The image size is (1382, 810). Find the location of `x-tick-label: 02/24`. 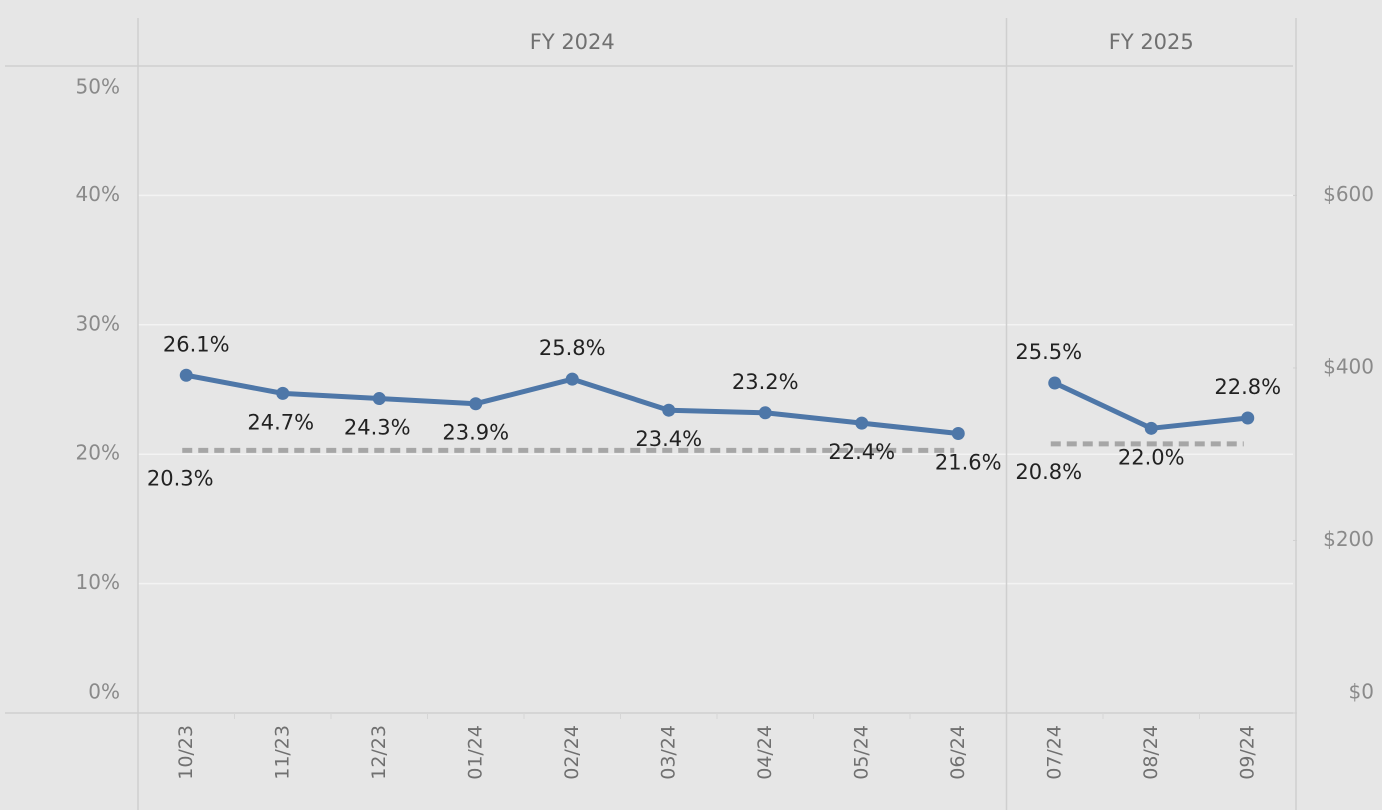

x-tick-label: 02/24 is located at coordinates (572, 752).